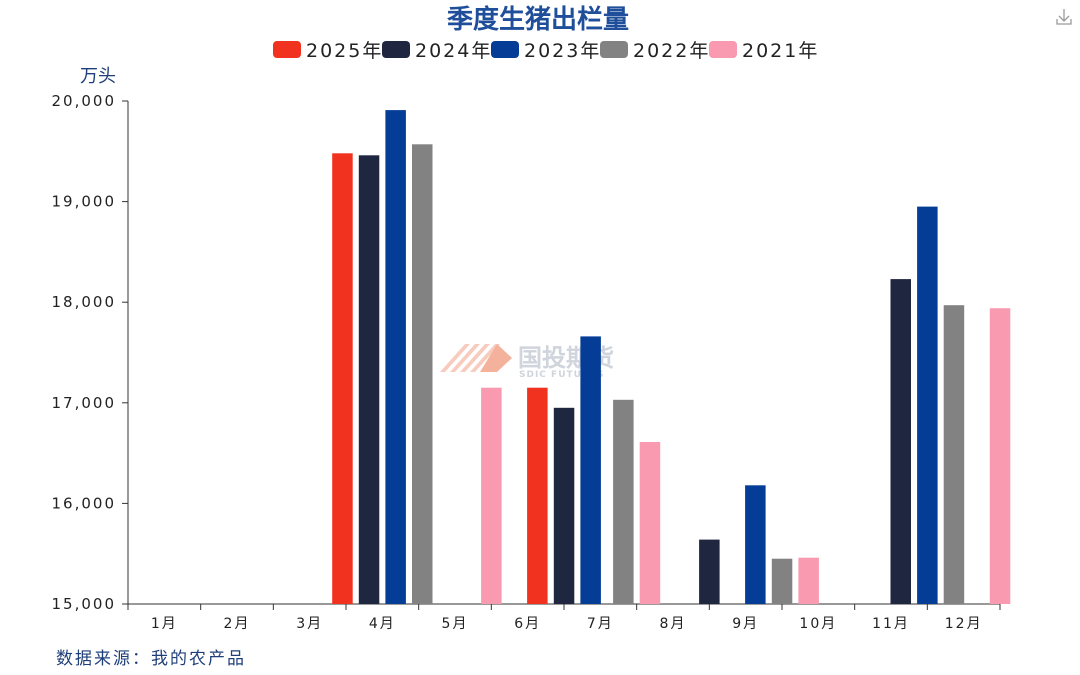 The image size is (1080, 675). Describe the element at coordinates (600, 624) in the screenshot. I see `x-tick-label: 7月` at that location.